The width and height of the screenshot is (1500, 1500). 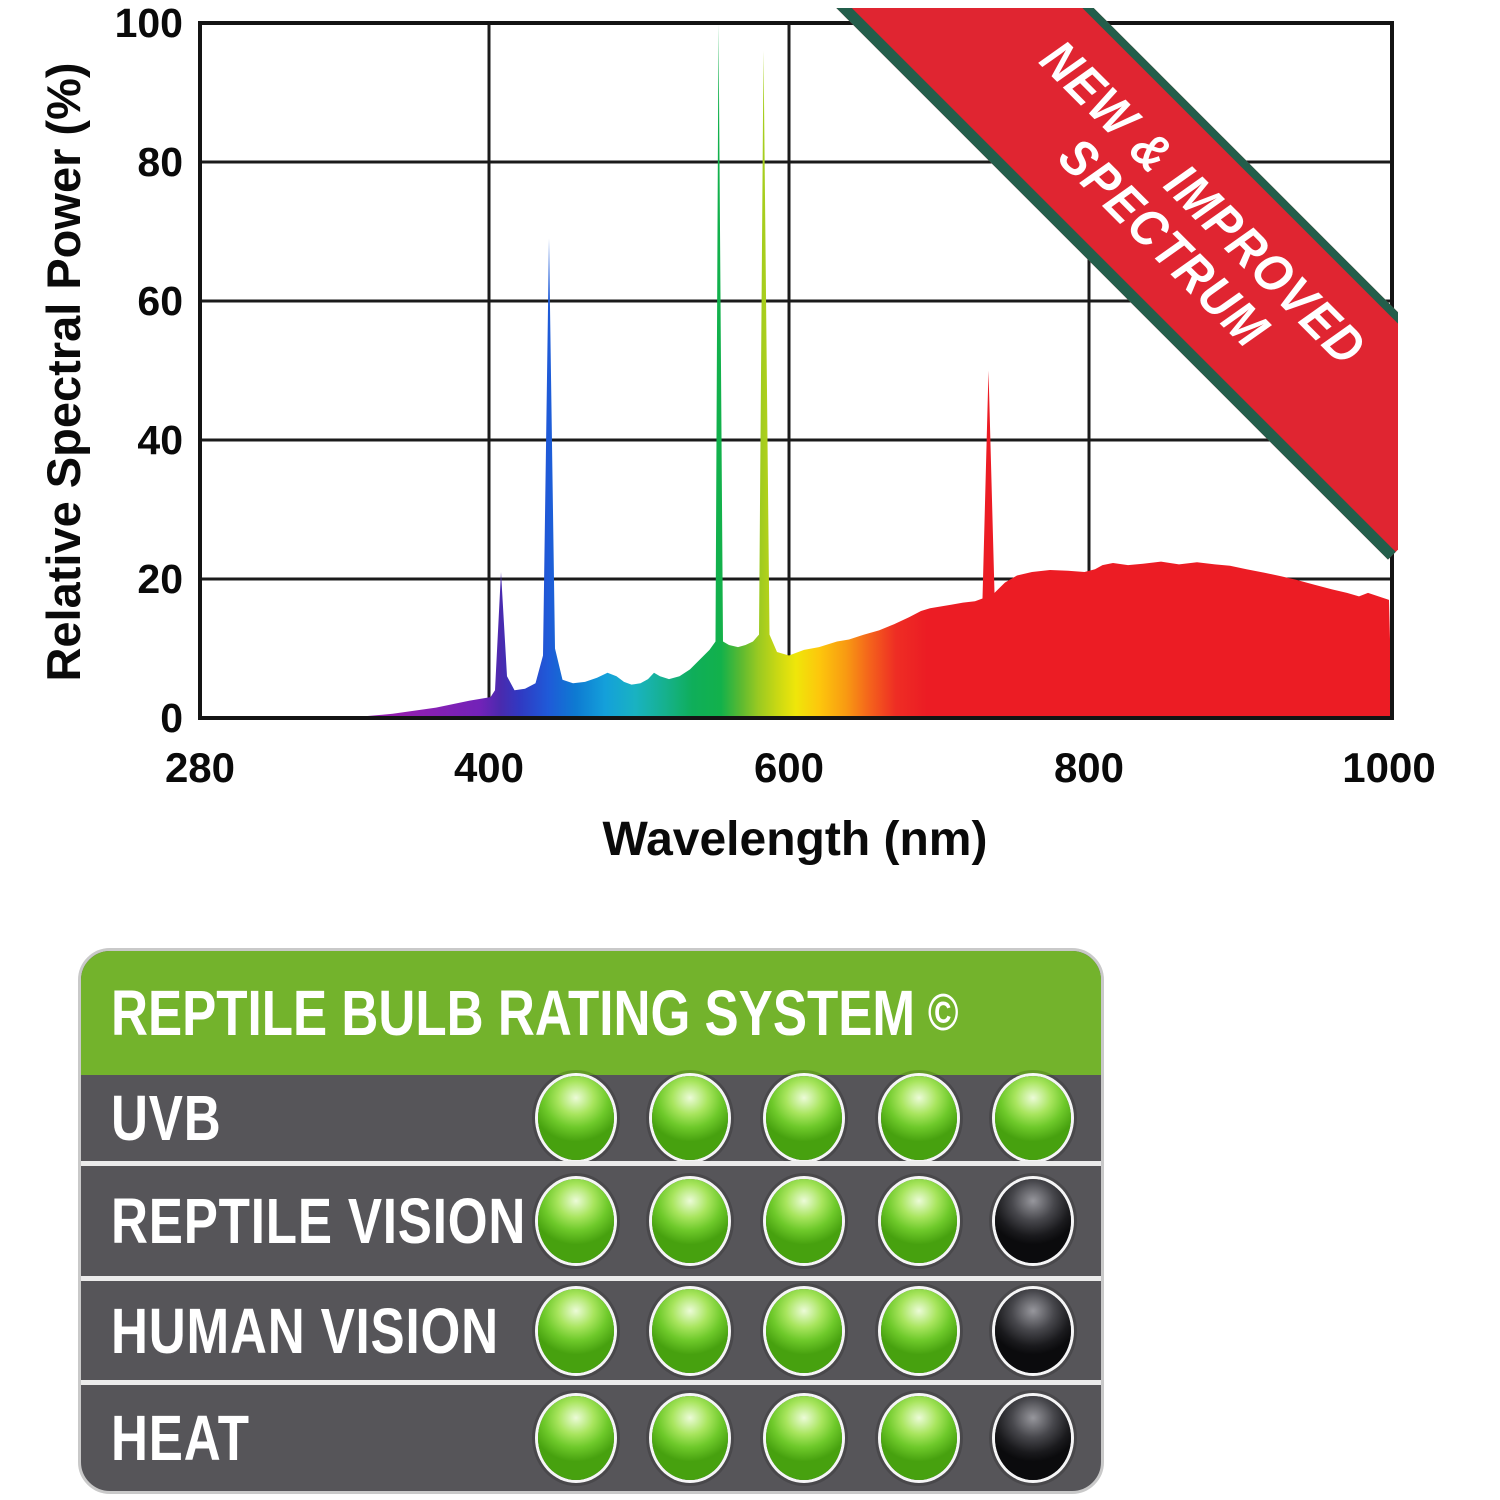 What do you see at coordinates (943, 1013) in the screenshot?
I see `copyright-icon: ©` at bounding box center [943, 1013].